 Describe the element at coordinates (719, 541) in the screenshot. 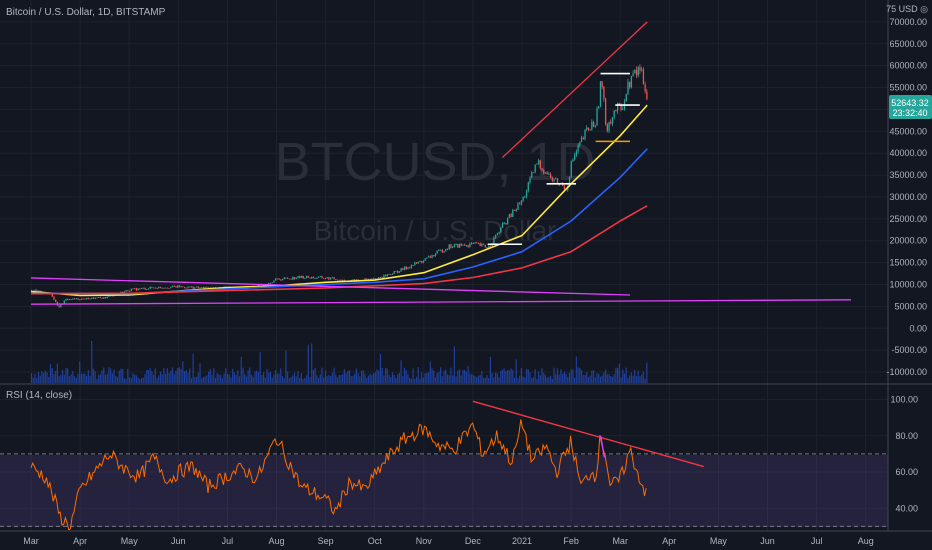

I see `time-tick-label: May` at that location.